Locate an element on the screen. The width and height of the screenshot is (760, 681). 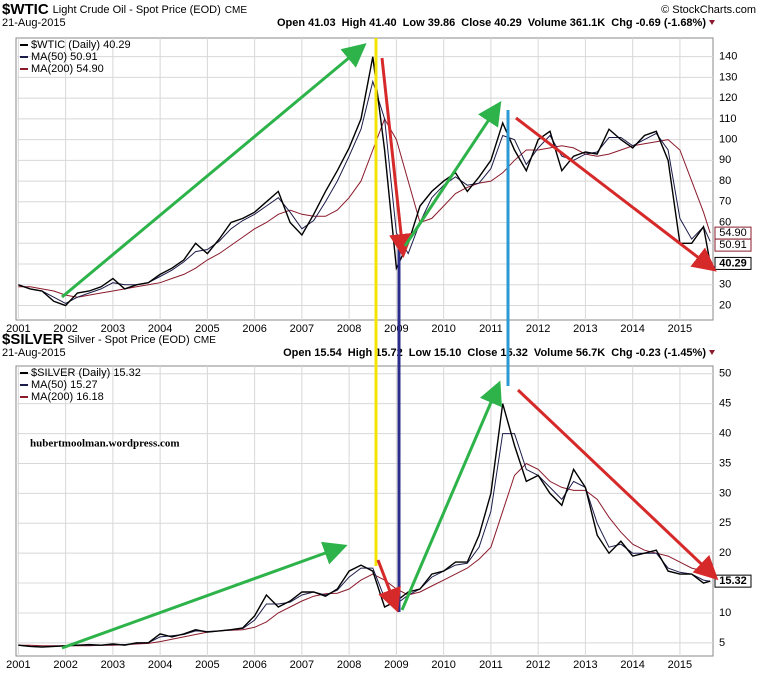
end-label: 50.91 is located at coordinates (733, 245).